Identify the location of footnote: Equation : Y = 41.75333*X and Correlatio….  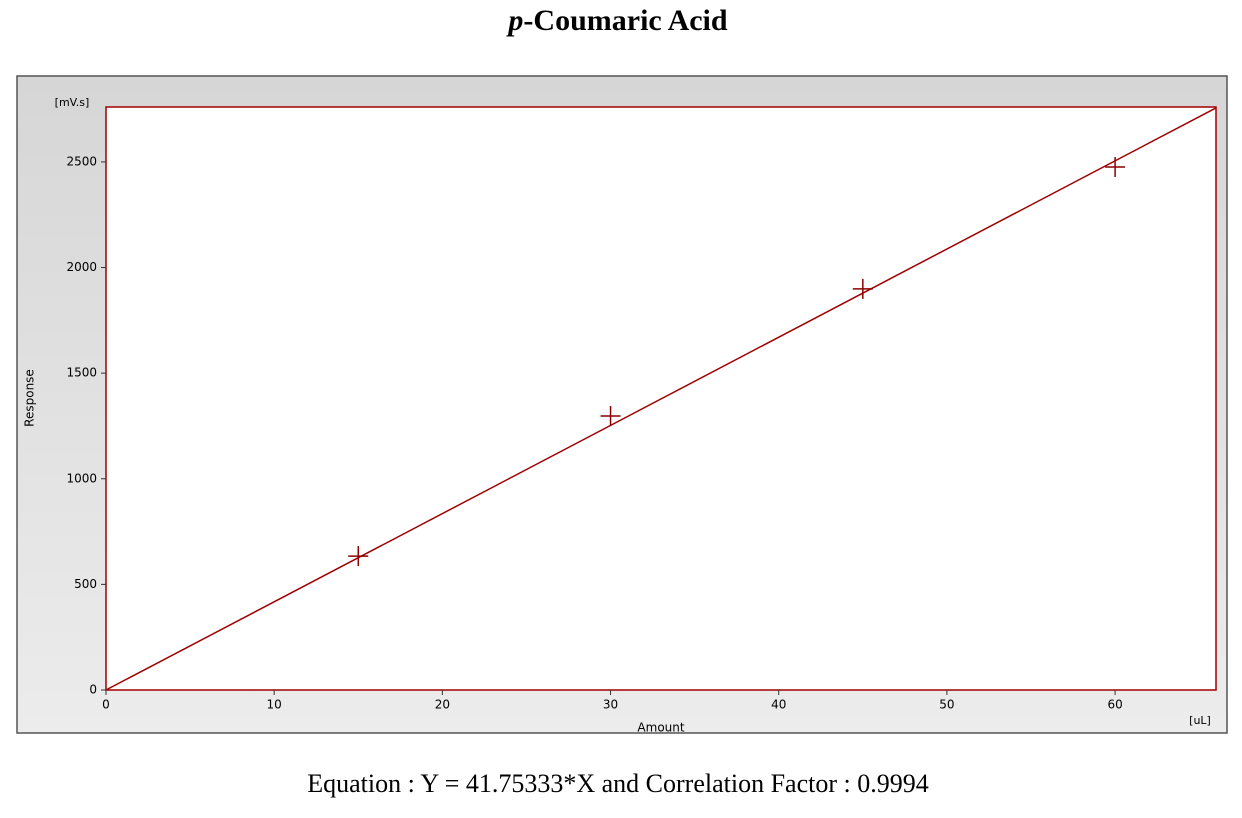
(617, 783).